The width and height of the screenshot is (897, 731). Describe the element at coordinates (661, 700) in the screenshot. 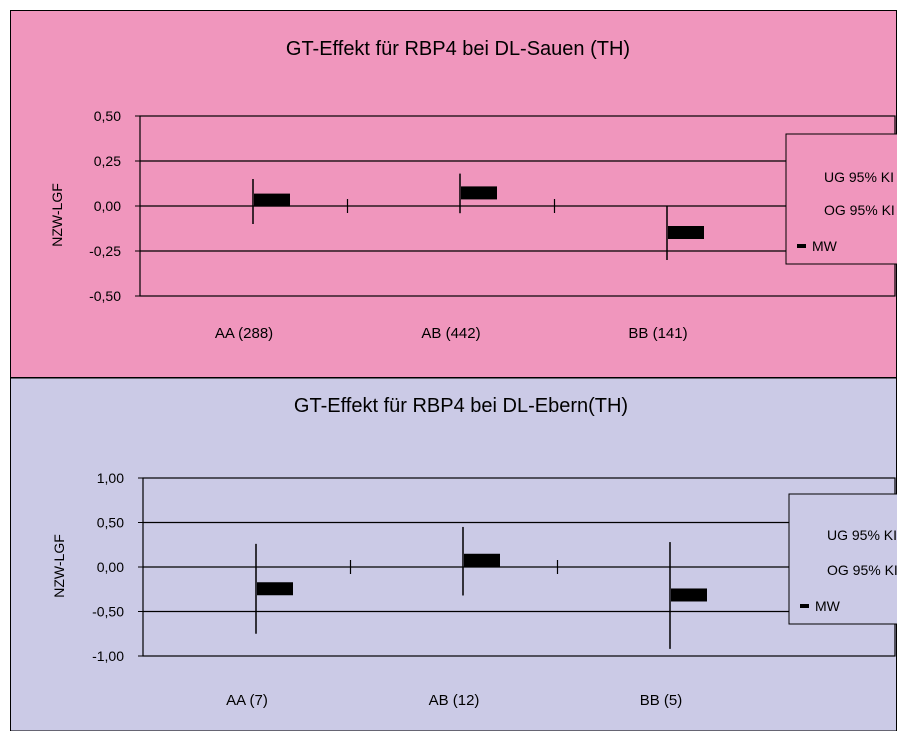

I see `category-label: BB (5)` at that location.